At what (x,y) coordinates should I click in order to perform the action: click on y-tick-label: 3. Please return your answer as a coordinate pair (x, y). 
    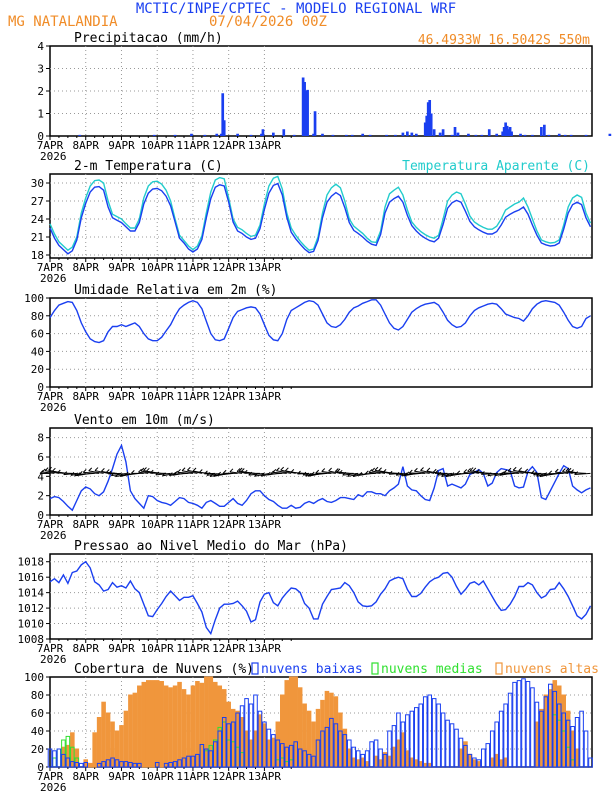
    Looking at the image, I should click on (40, 69).